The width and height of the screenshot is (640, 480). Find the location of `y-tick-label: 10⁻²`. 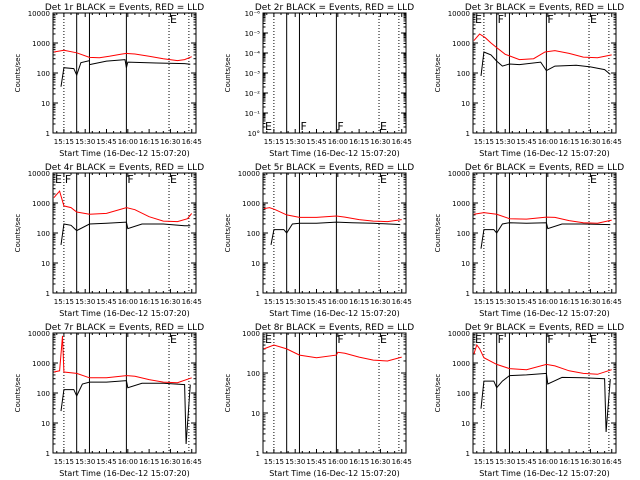

y-tick-label: 10⁻² is located at coordinates (253, 94).